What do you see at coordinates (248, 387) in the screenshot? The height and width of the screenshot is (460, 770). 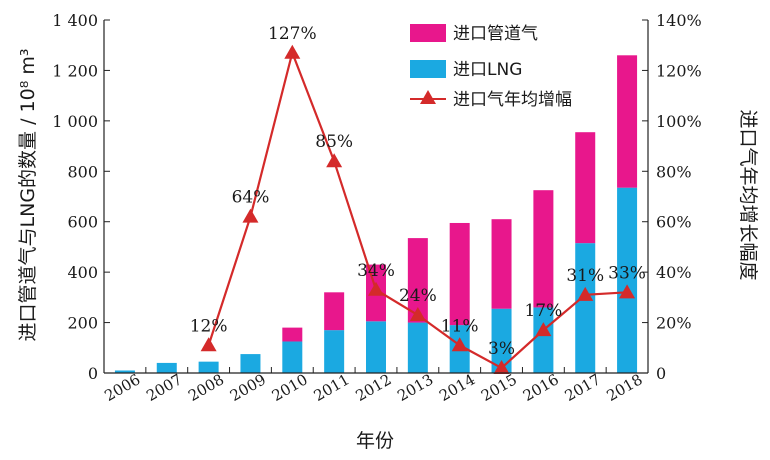 I see `x-tick-label-2009: 2009` at bounding box center [248, 387].